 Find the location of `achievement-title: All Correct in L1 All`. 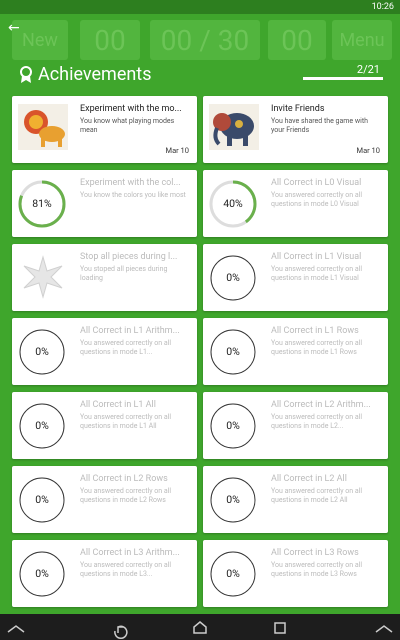

achievement-title: All Correct in L1 All is located at coordinates (118, 405).